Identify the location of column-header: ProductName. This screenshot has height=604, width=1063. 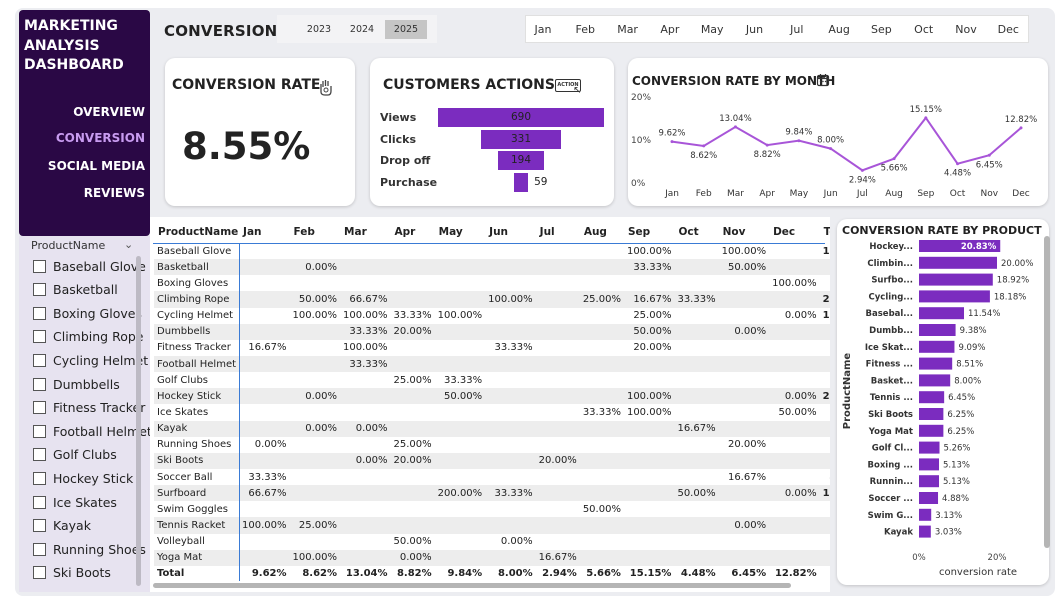
(198, 232).